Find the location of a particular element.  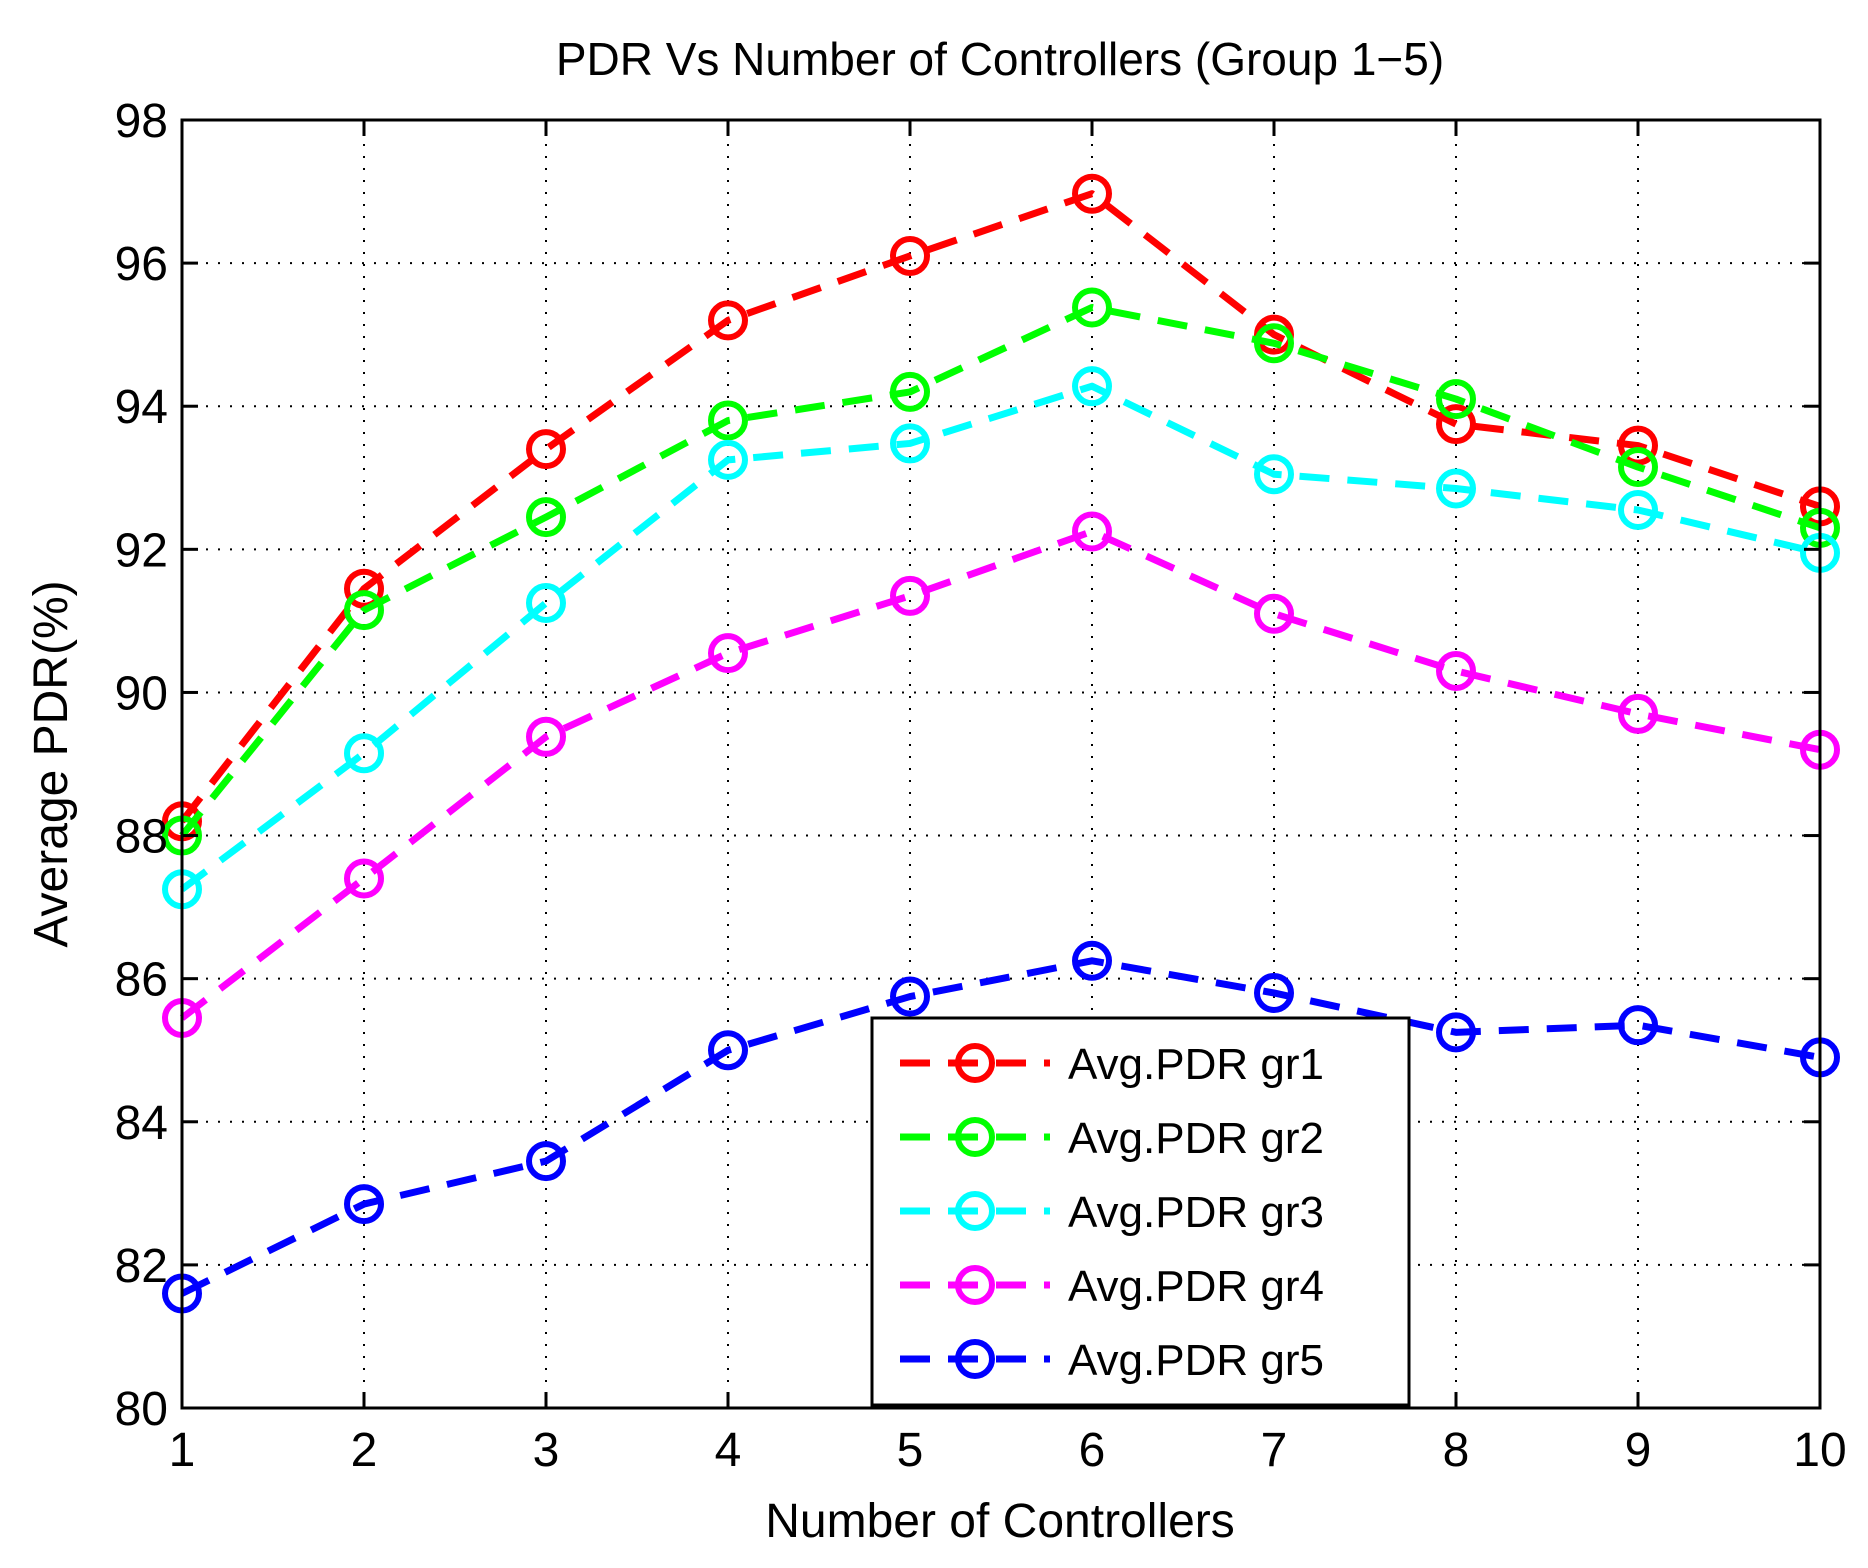

x-tick-label: 8 is located at coordinates (1456, 1450).